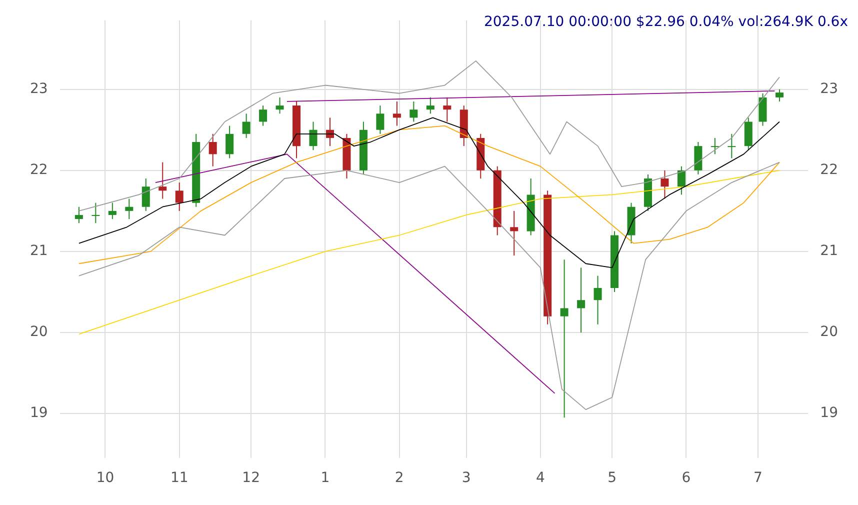 This screenshot has height=505, width=858. What do you see at coordinates (758, 478) in the screenshot?
I see `x-tick-label: 7` at bounding box center [758, 478].